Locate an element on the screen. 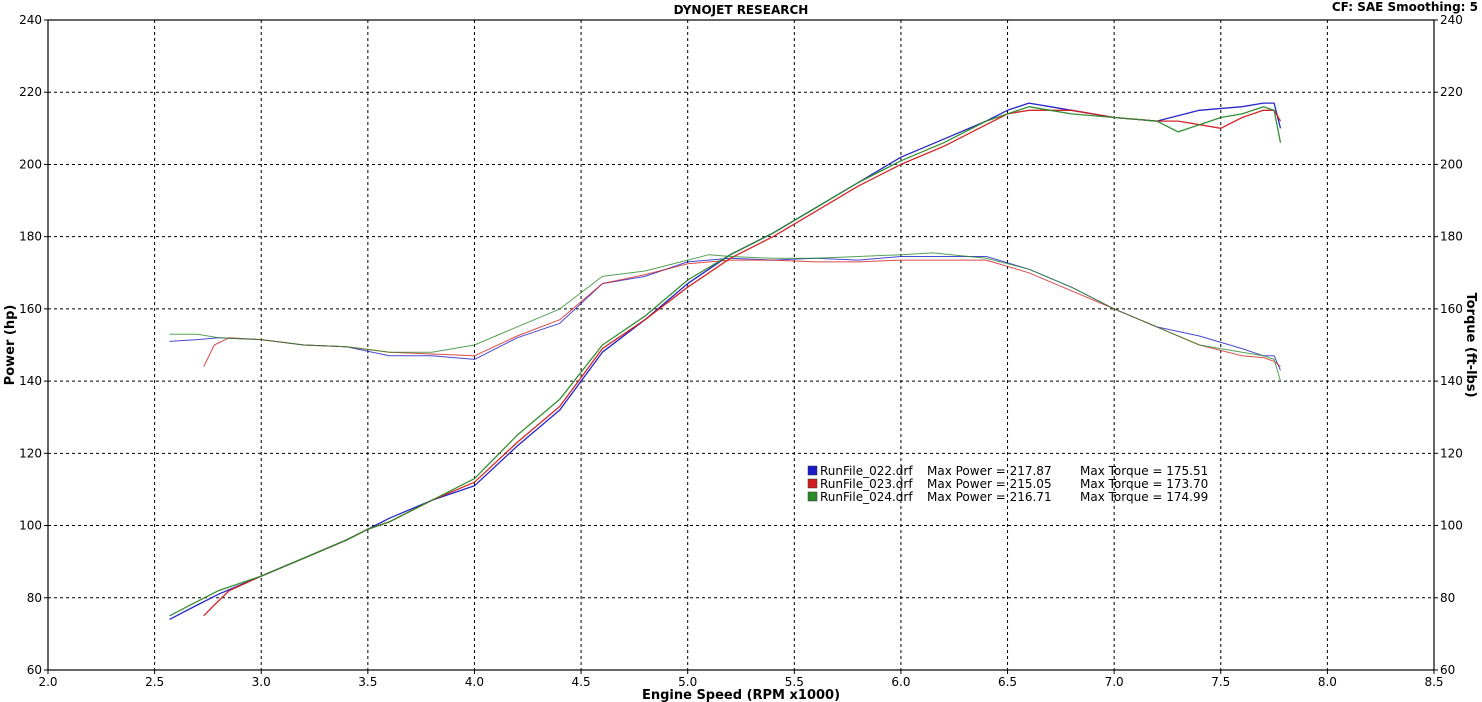  y-right-tick-label: 240 is located at coordinates (1451, 20).